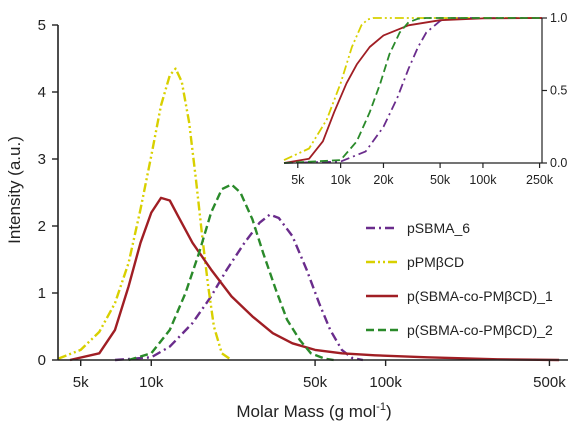 This screenshot has width=576, height=429. Describe the element at coordinates (440, 180) in the screenshot. I see `inset-x-tick-label: 50k` at that location.